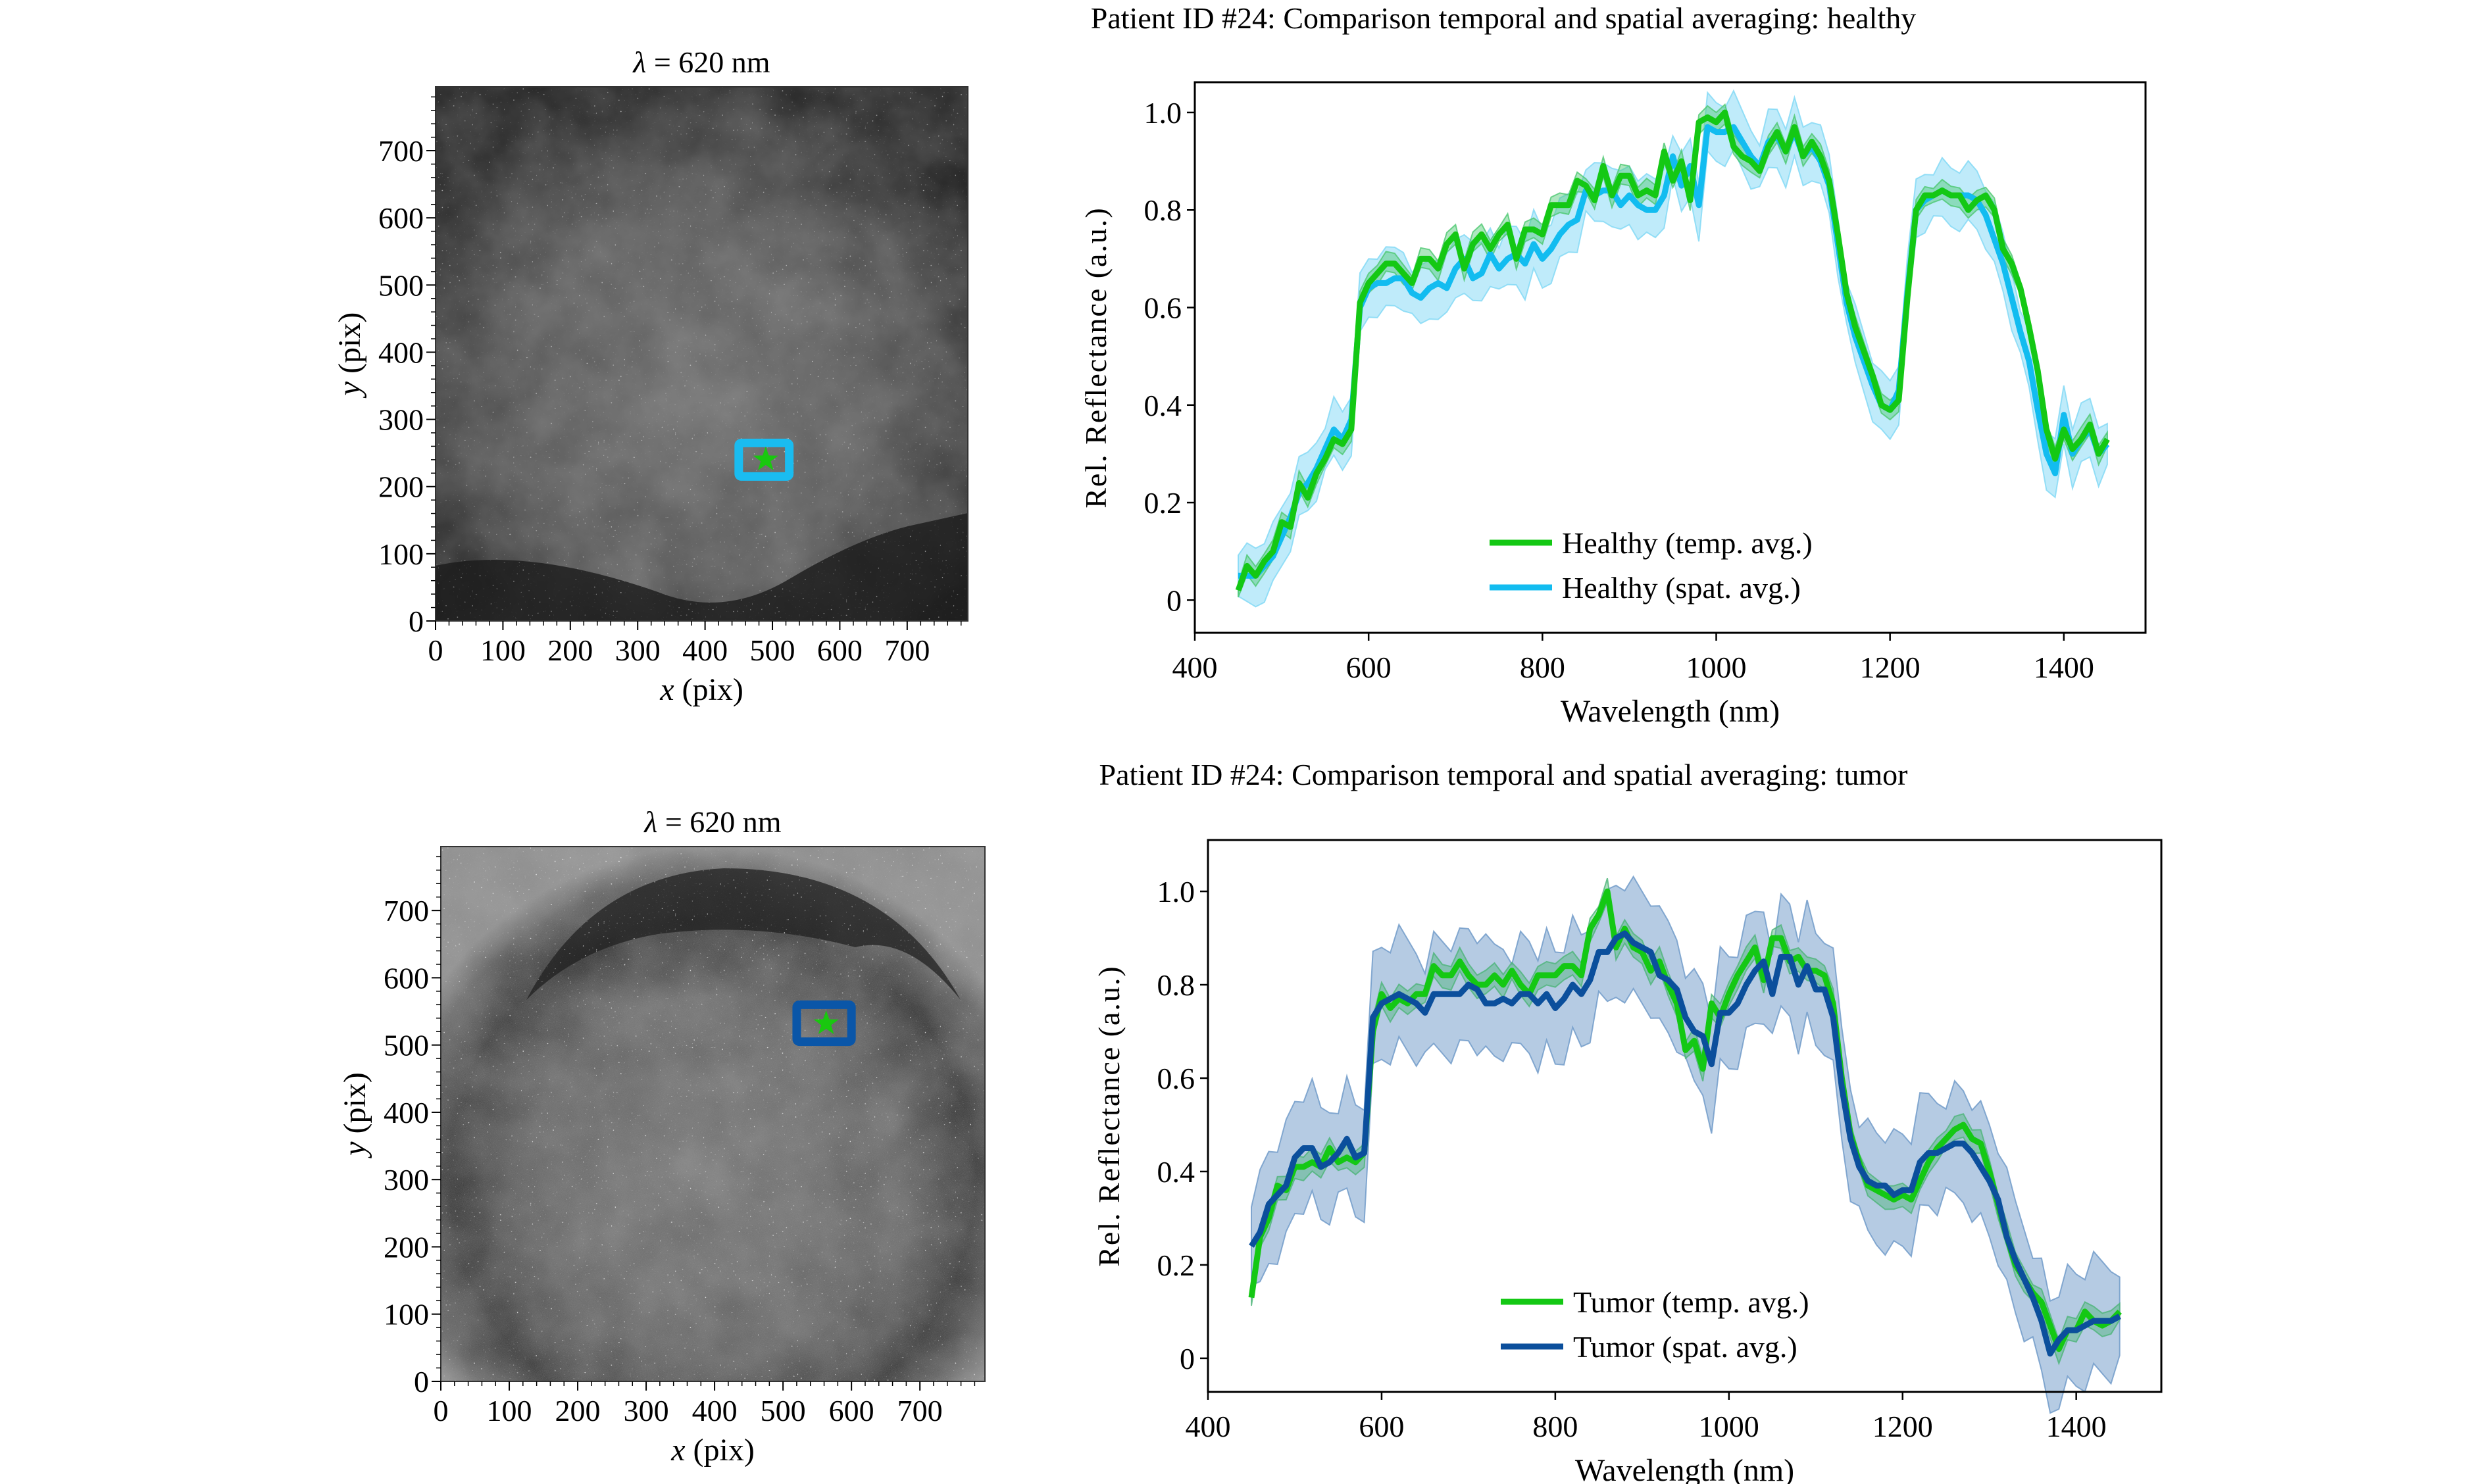  I want to click on star-marker-tumor, so click(826, 1022).